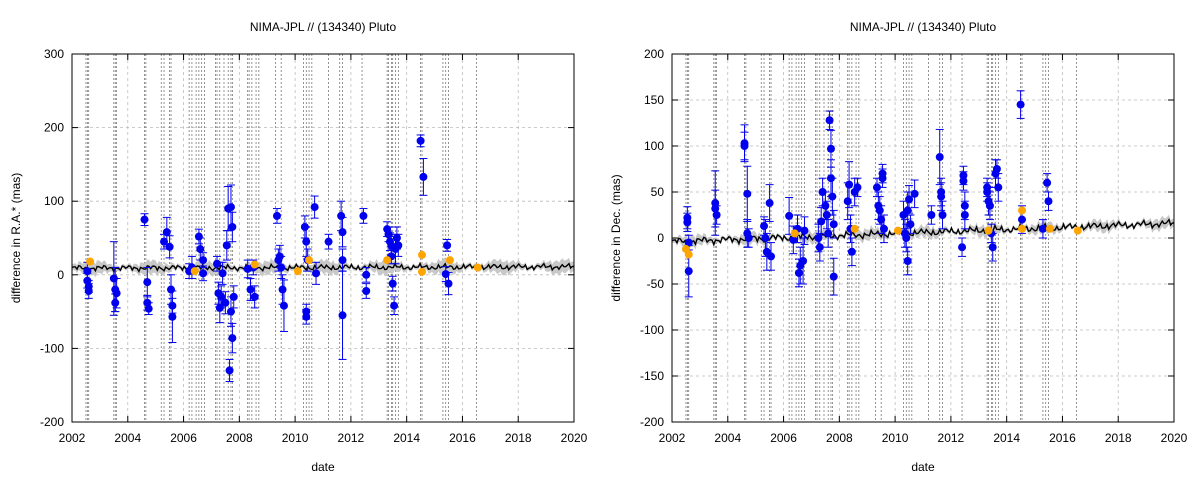 The width and height of the screenshot is (1200, 480). Describe the element at coordinates (406, 438) in the screenshot. I see `x-tick-label: 2014` at that location.